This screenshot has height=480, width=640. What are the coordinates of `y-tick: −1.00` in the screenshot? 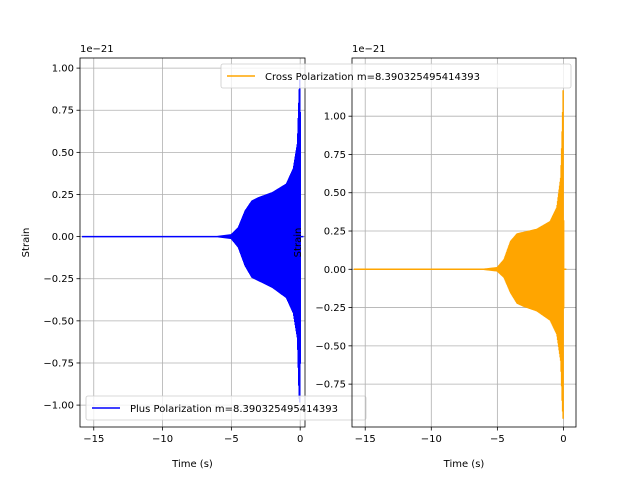 It's located at (61, 406).